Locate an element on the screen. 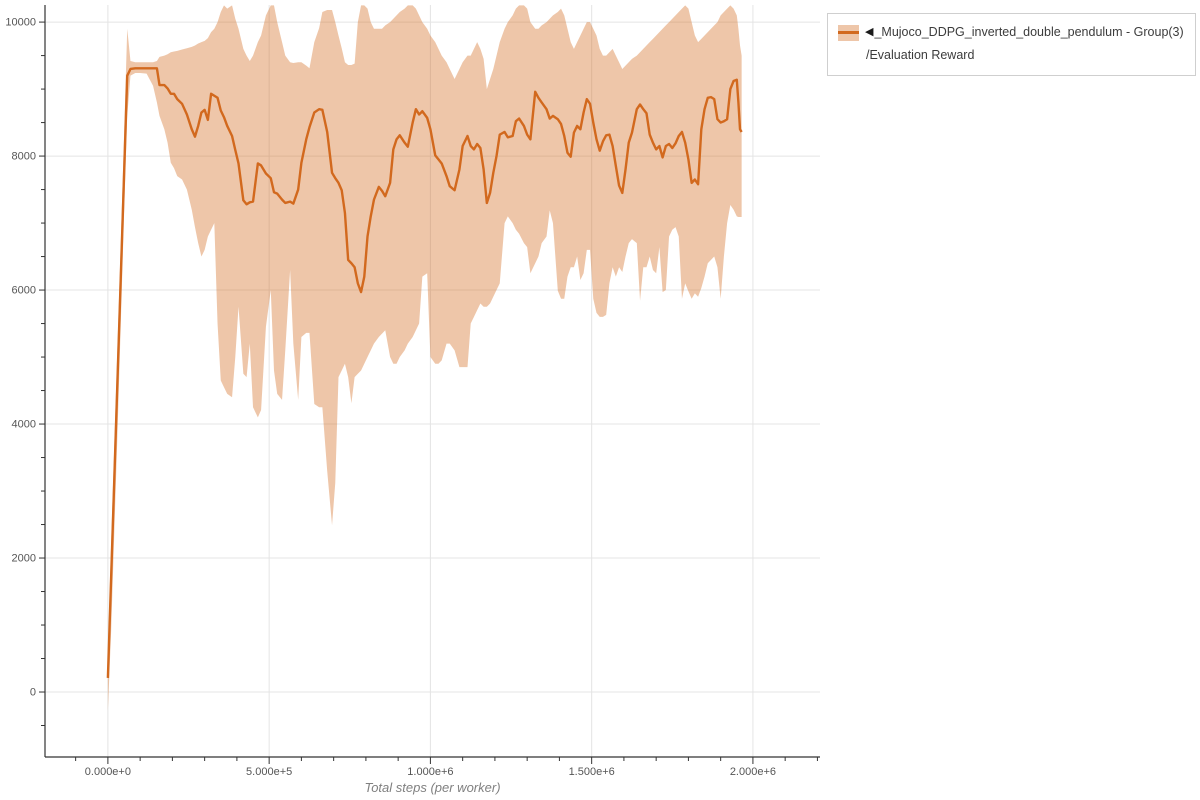  x-tick-label: 5.000e+5 is located at coordinates (269, 772).